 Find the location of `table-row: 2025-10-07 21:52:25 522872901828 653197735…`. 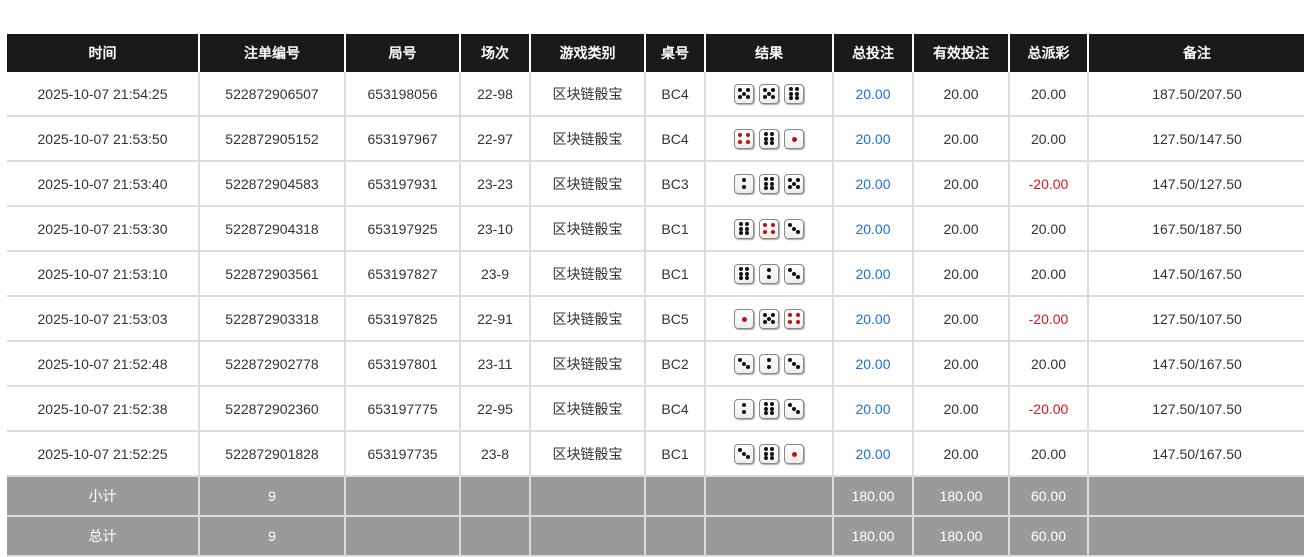

table-row: 2025-10-07 21:52:25 522872901828 653197735… is located at coordinates (655, 454).